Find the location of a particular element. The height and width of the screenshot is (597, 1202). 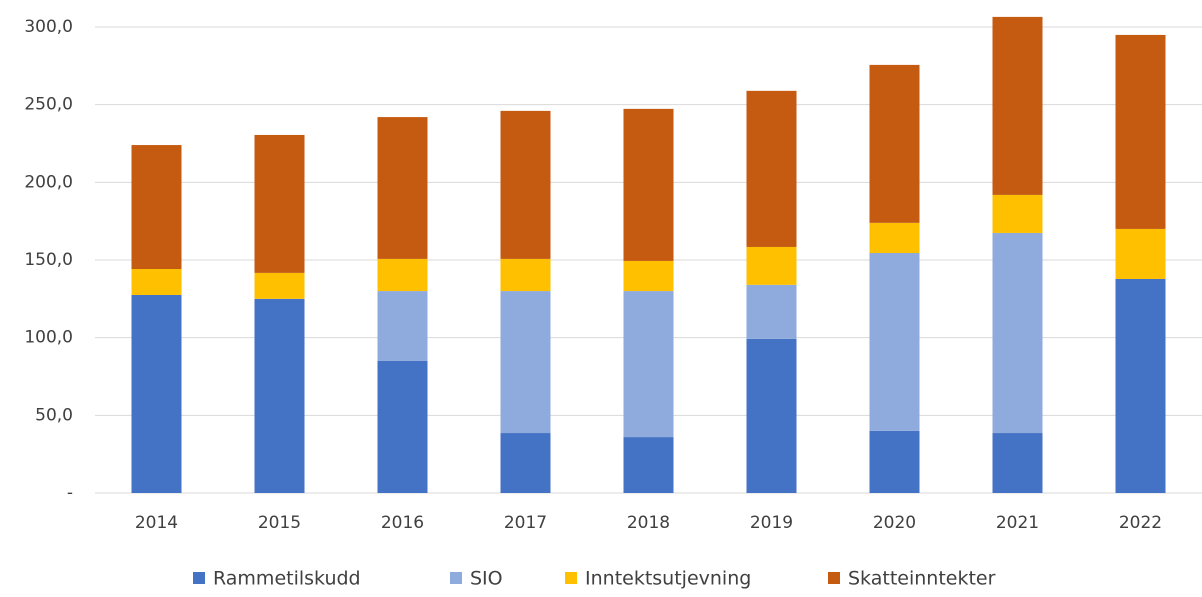

x-tick-label: 2022 is located at coordinates (1140, 523).